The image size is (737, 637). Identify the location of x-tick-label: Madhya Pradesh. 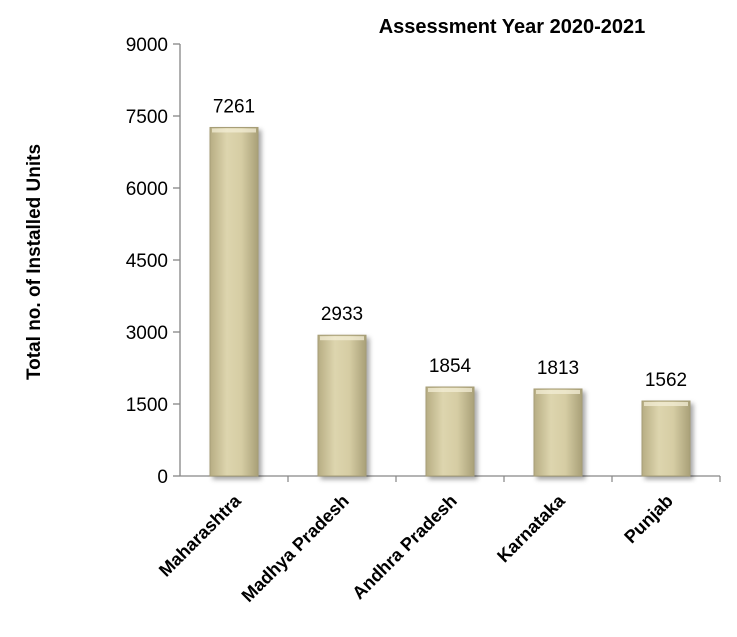
(295, 548).